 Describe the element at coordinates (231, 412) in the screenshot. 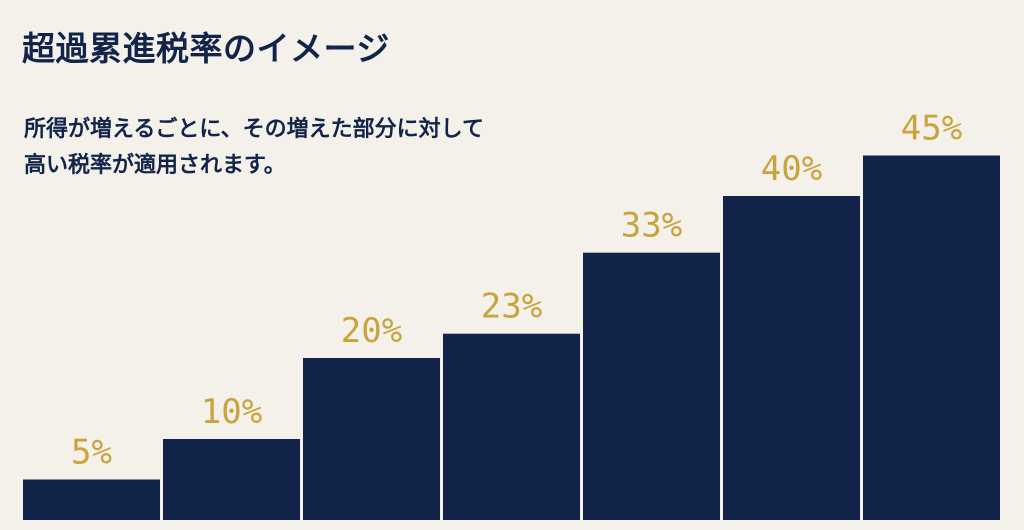

I see `bar-label-2: 10%` at that location.